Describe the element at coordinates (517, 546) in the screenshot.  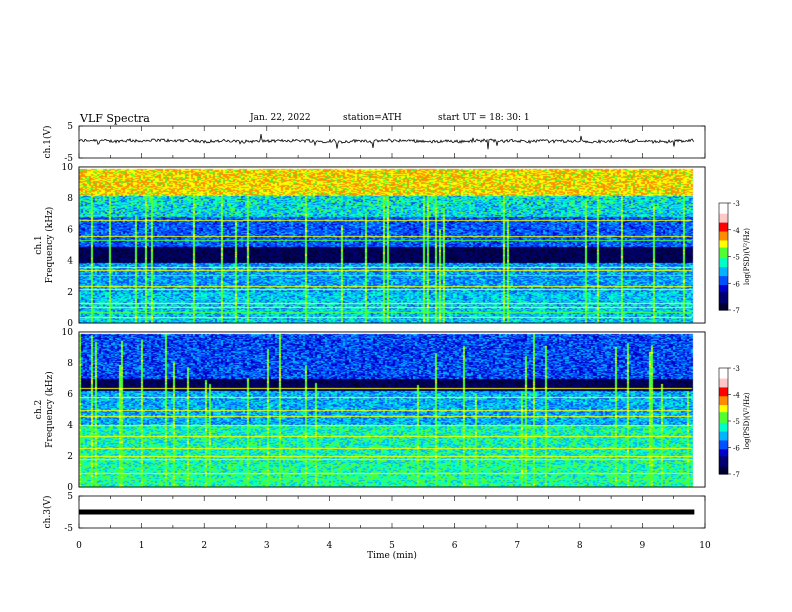
I see `x-tick-label: 7` at that location.